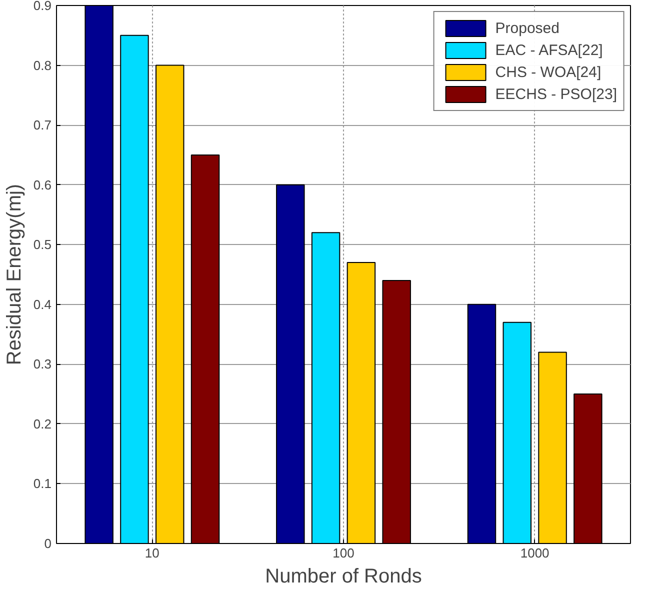 The image size is (647, 597). Describe the element at coordinates (42, 364) in the screenshot. I see `y-tick-label: 0.3` at that location.